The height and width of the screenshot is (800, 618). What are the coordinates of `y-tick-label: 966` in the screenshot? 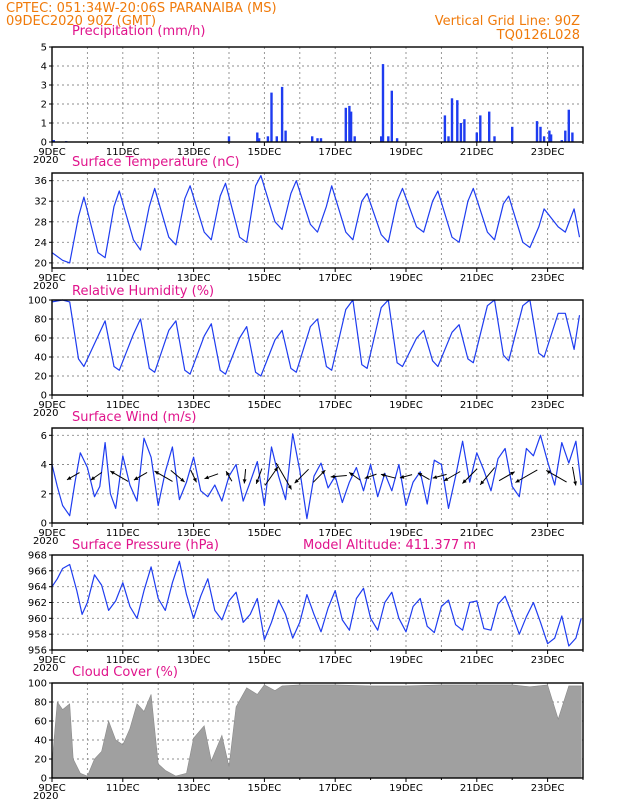 It's located at (37, 571).